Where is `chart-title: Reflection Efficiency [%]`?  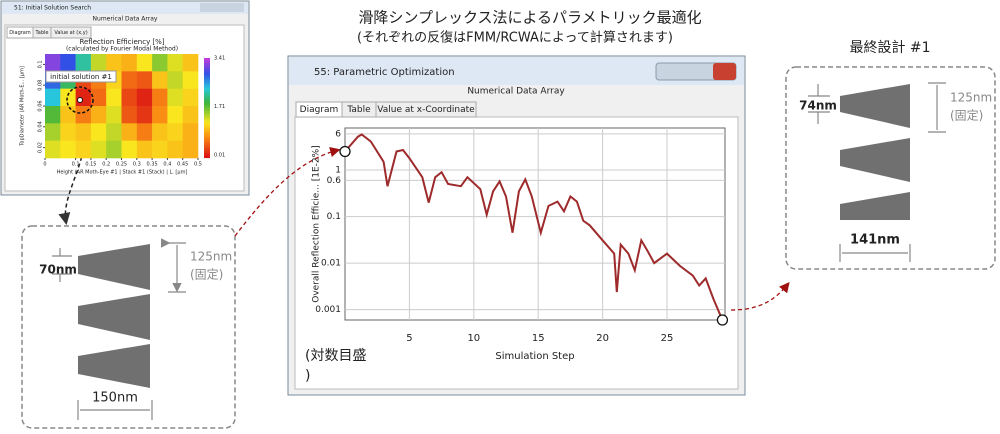
chart-title: Reflection Efficiency [%] is located at coordinates (121, 42).